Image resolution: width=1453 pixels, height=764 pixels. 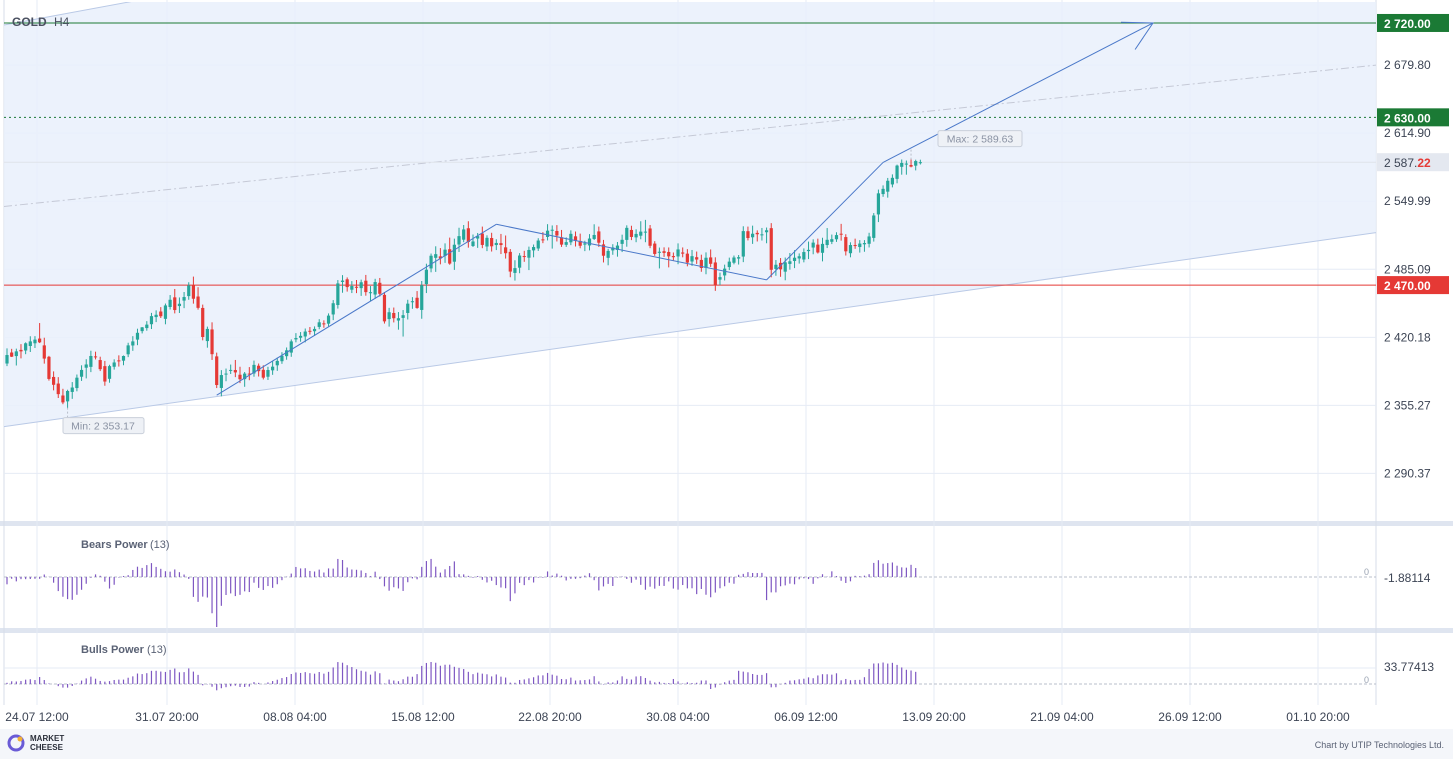 What do you see at coordinates (47, 738) in the screenshot?
I see `logo-text-top: MARKET` at bounding box center [47, 738].